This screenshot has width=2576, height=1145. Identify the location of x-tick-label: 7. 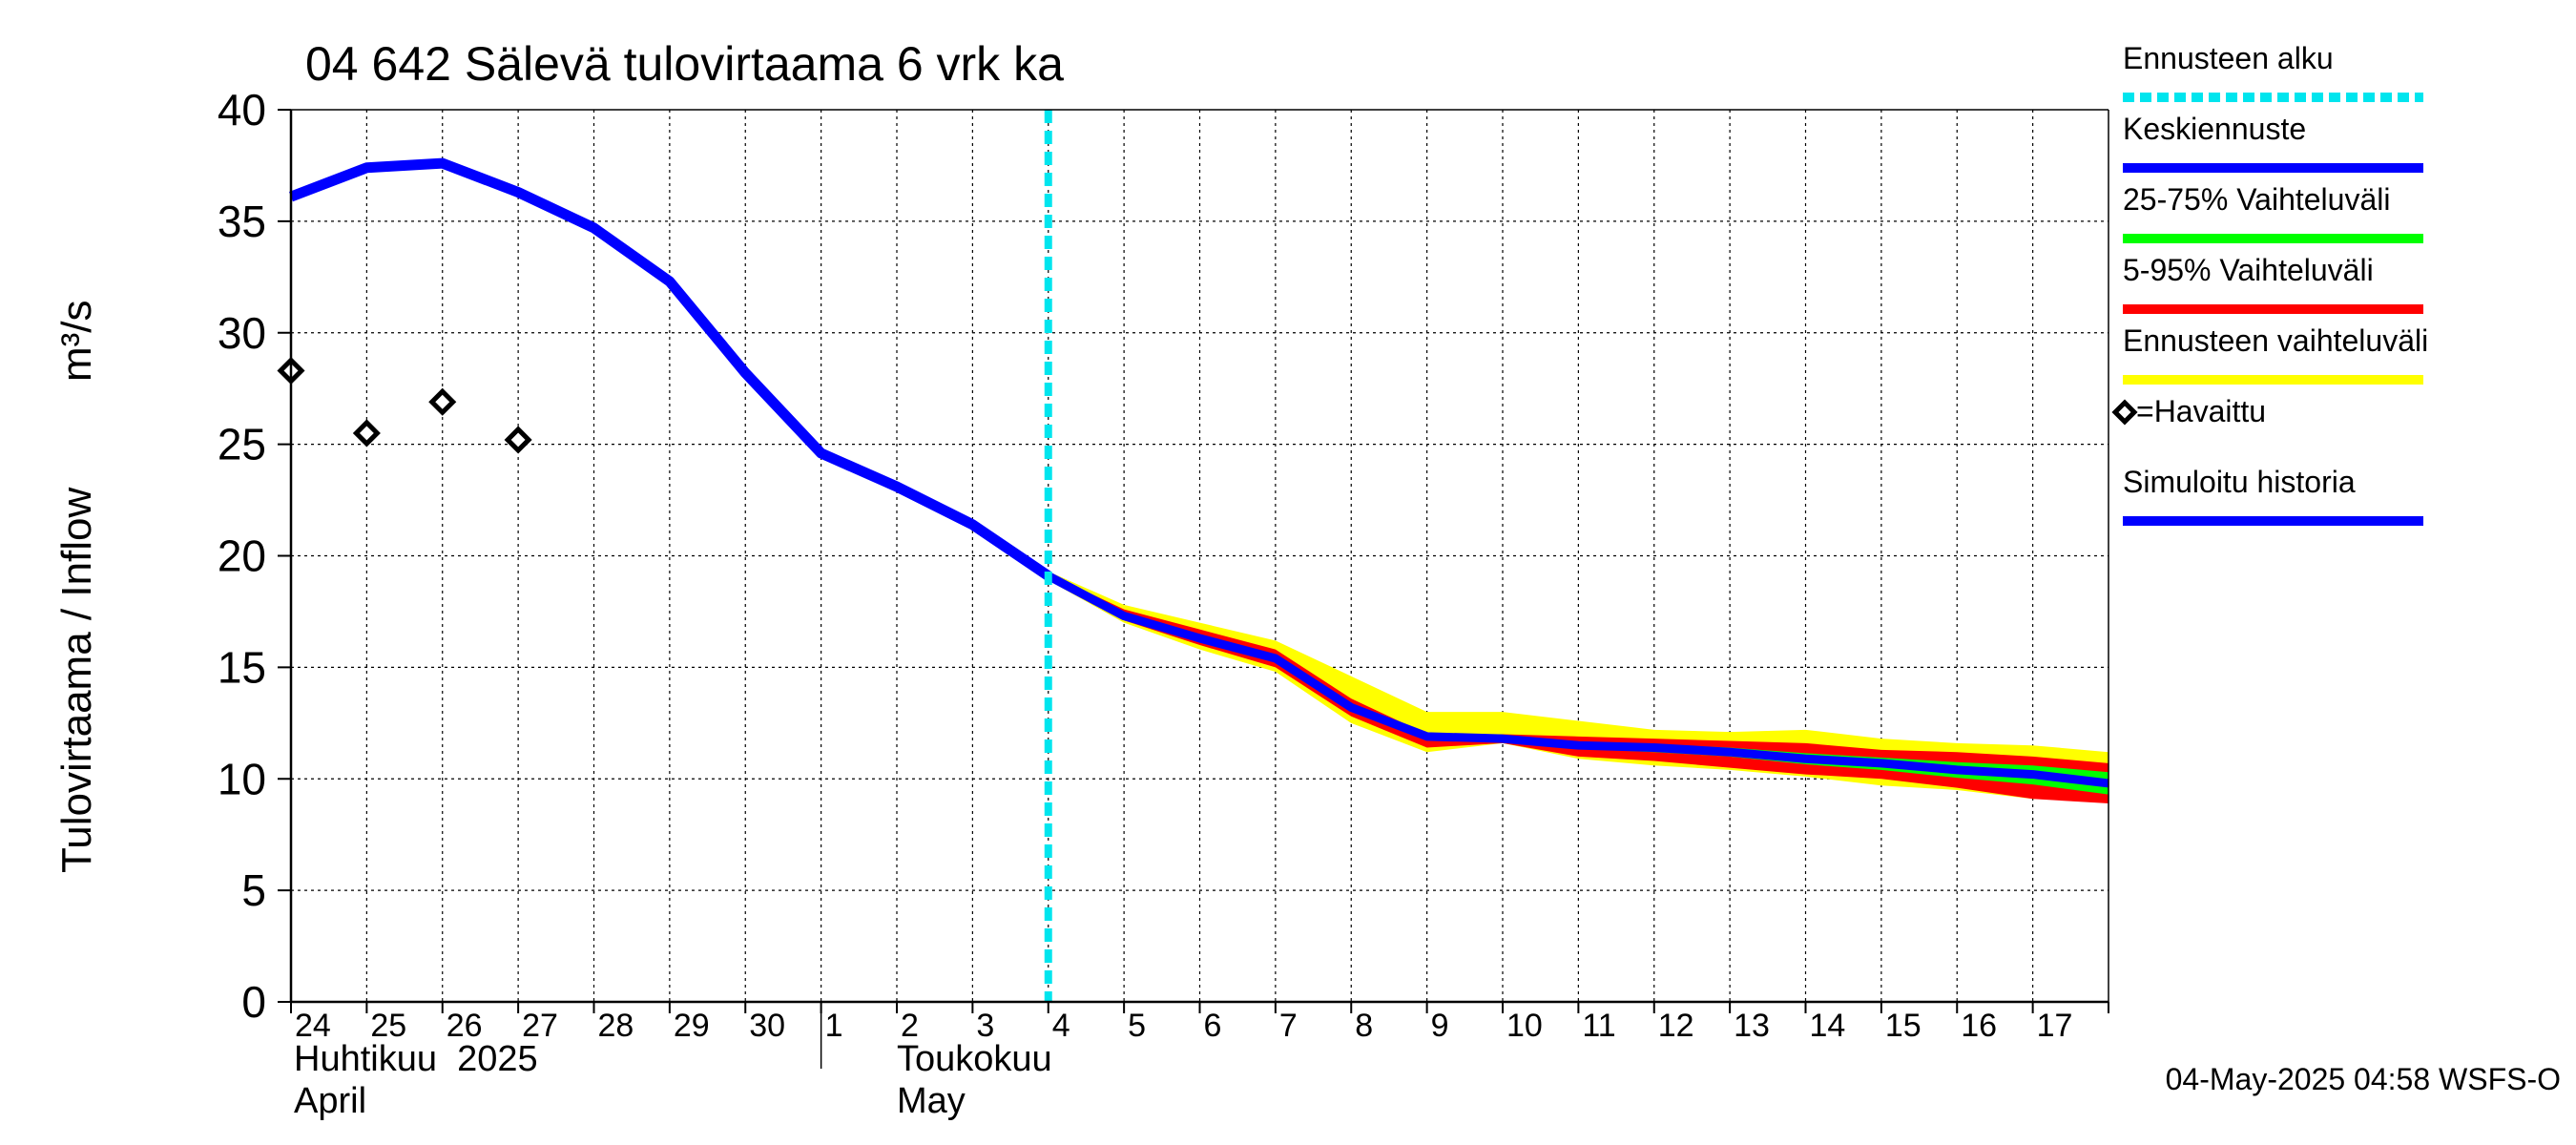
(1288, 1026).